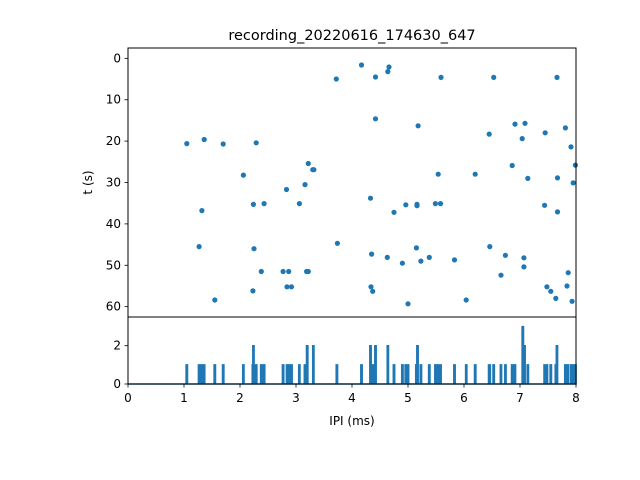  I want to click on x-tick-label: 2, so click(240, 398).